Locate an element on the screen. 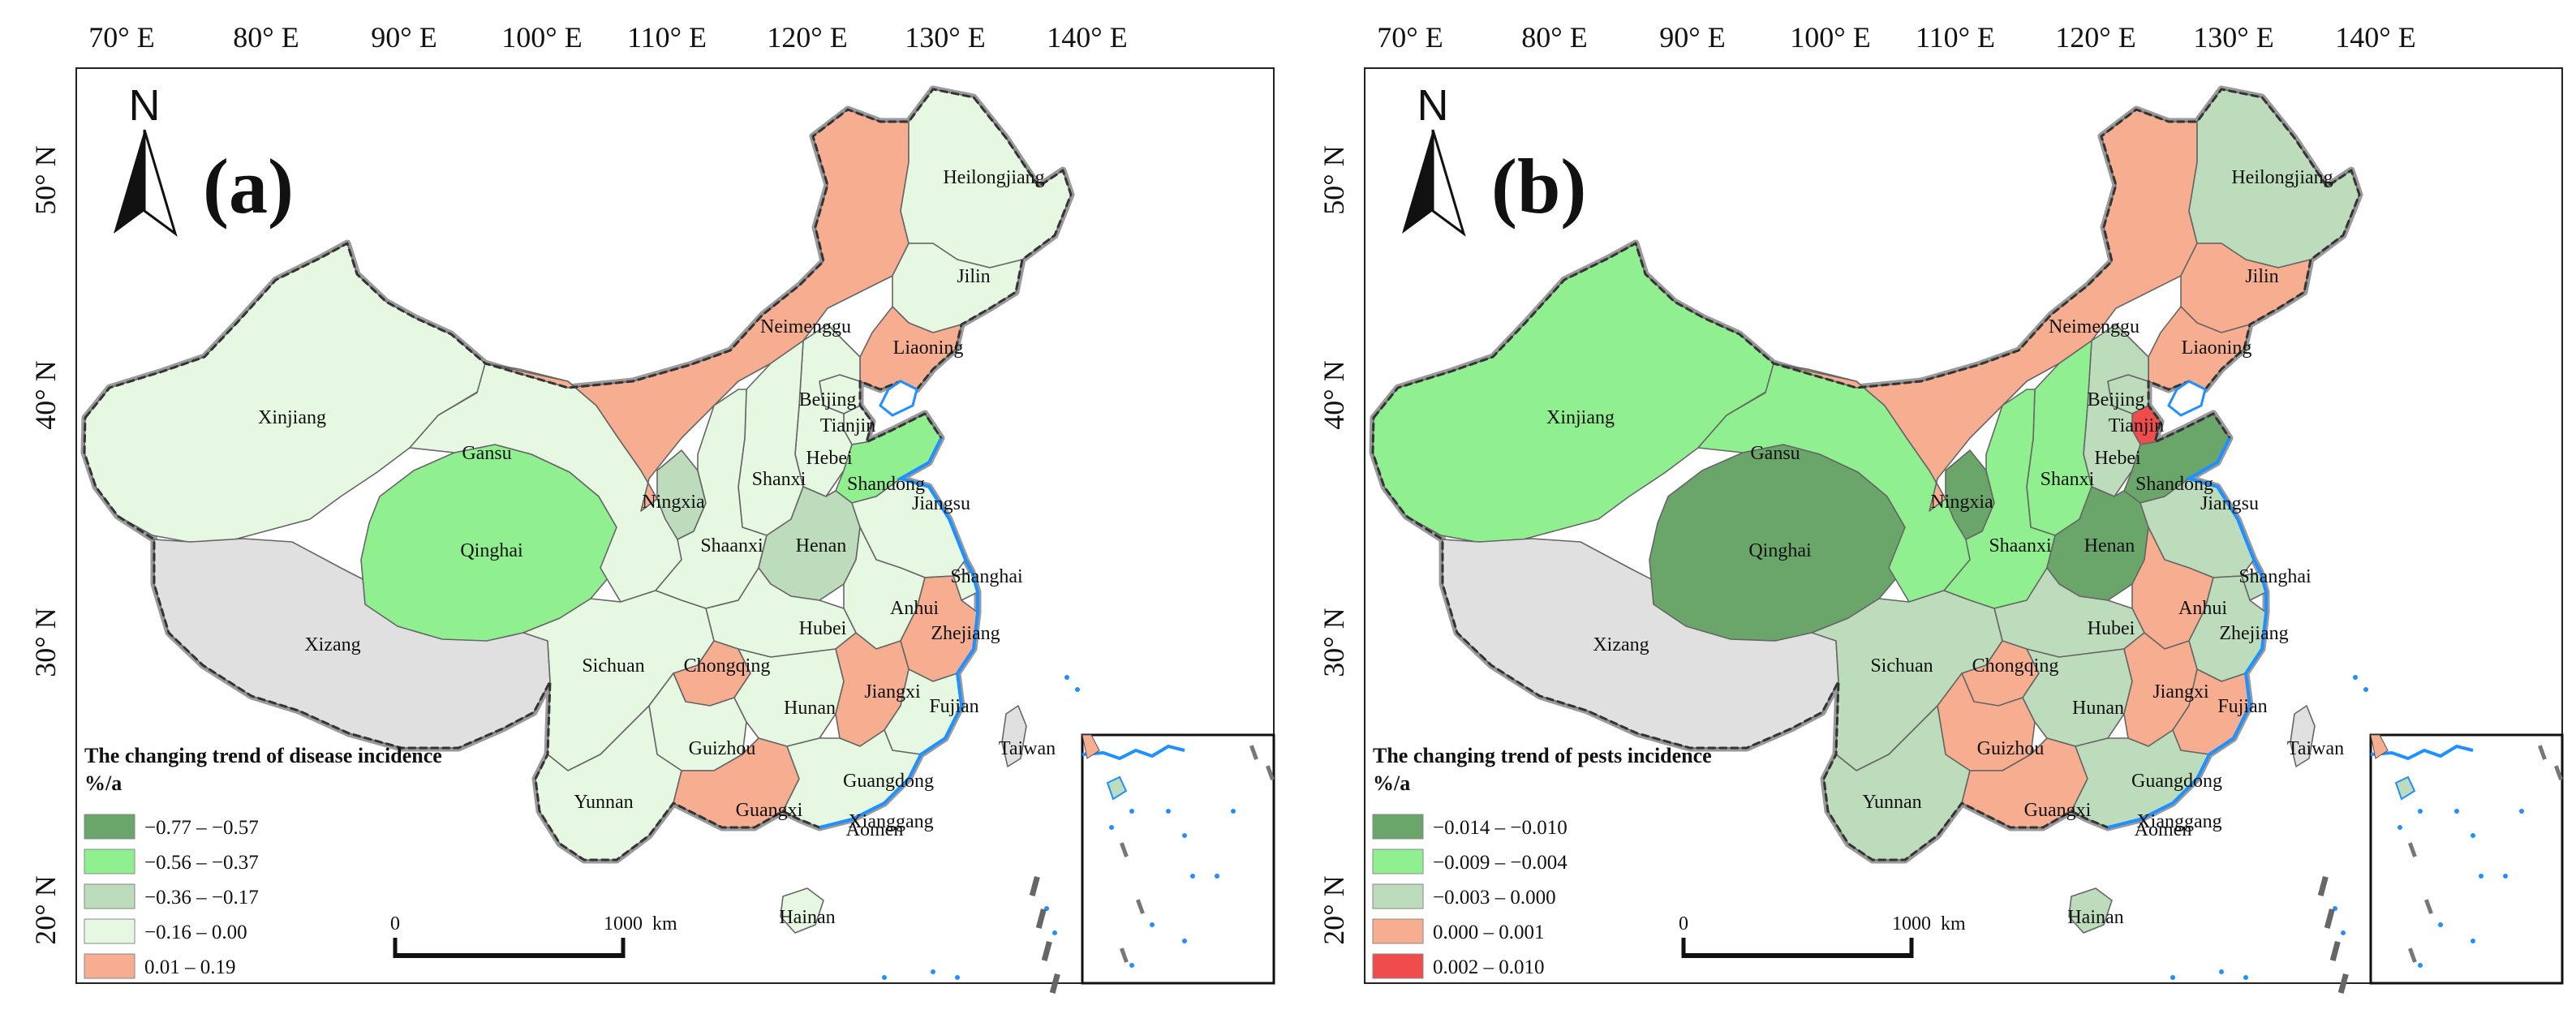 This screenshot has height=1014, width=2576. province-label-liaoning: Liaoning is located at coordinates (928, 348).